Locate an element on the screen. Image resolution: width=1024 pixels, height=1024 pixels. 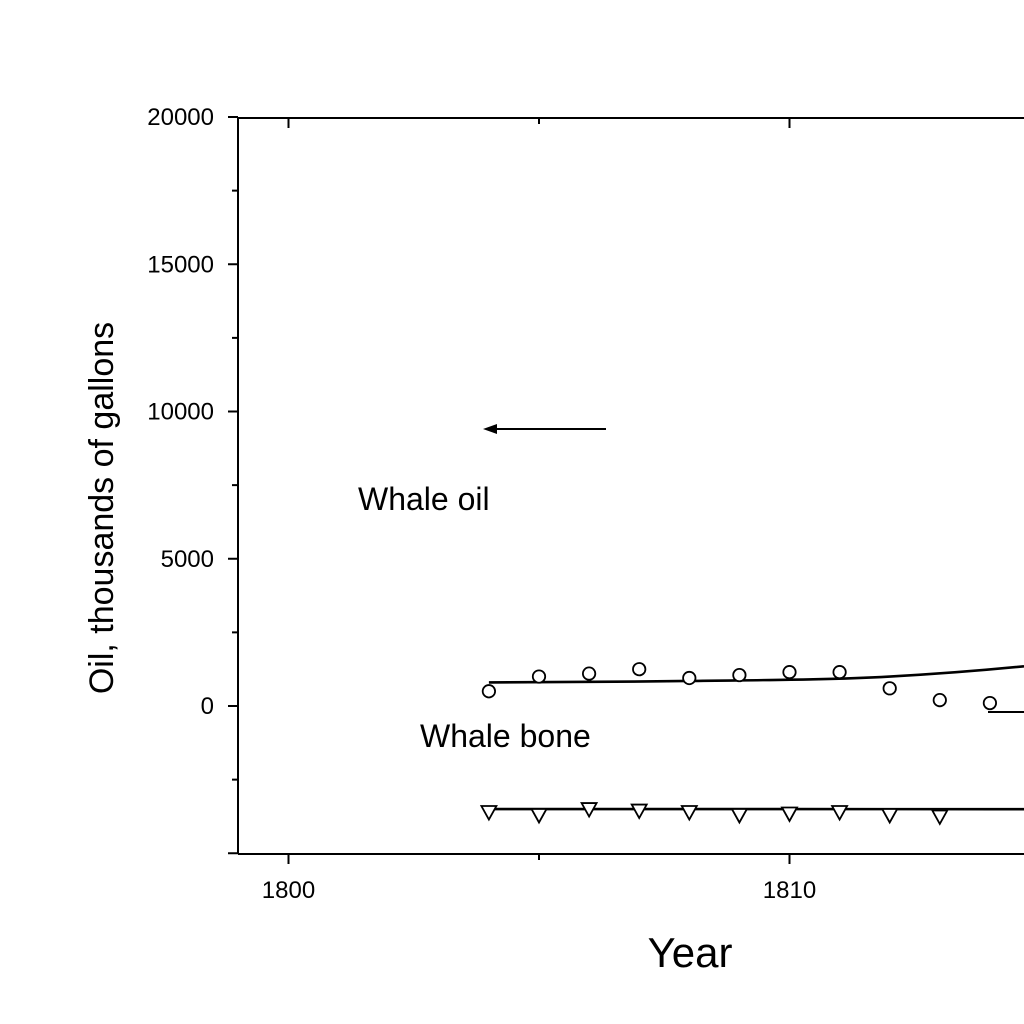
y-axis-title: Oil, thousands of gallons is located at coordinates (102, 508).